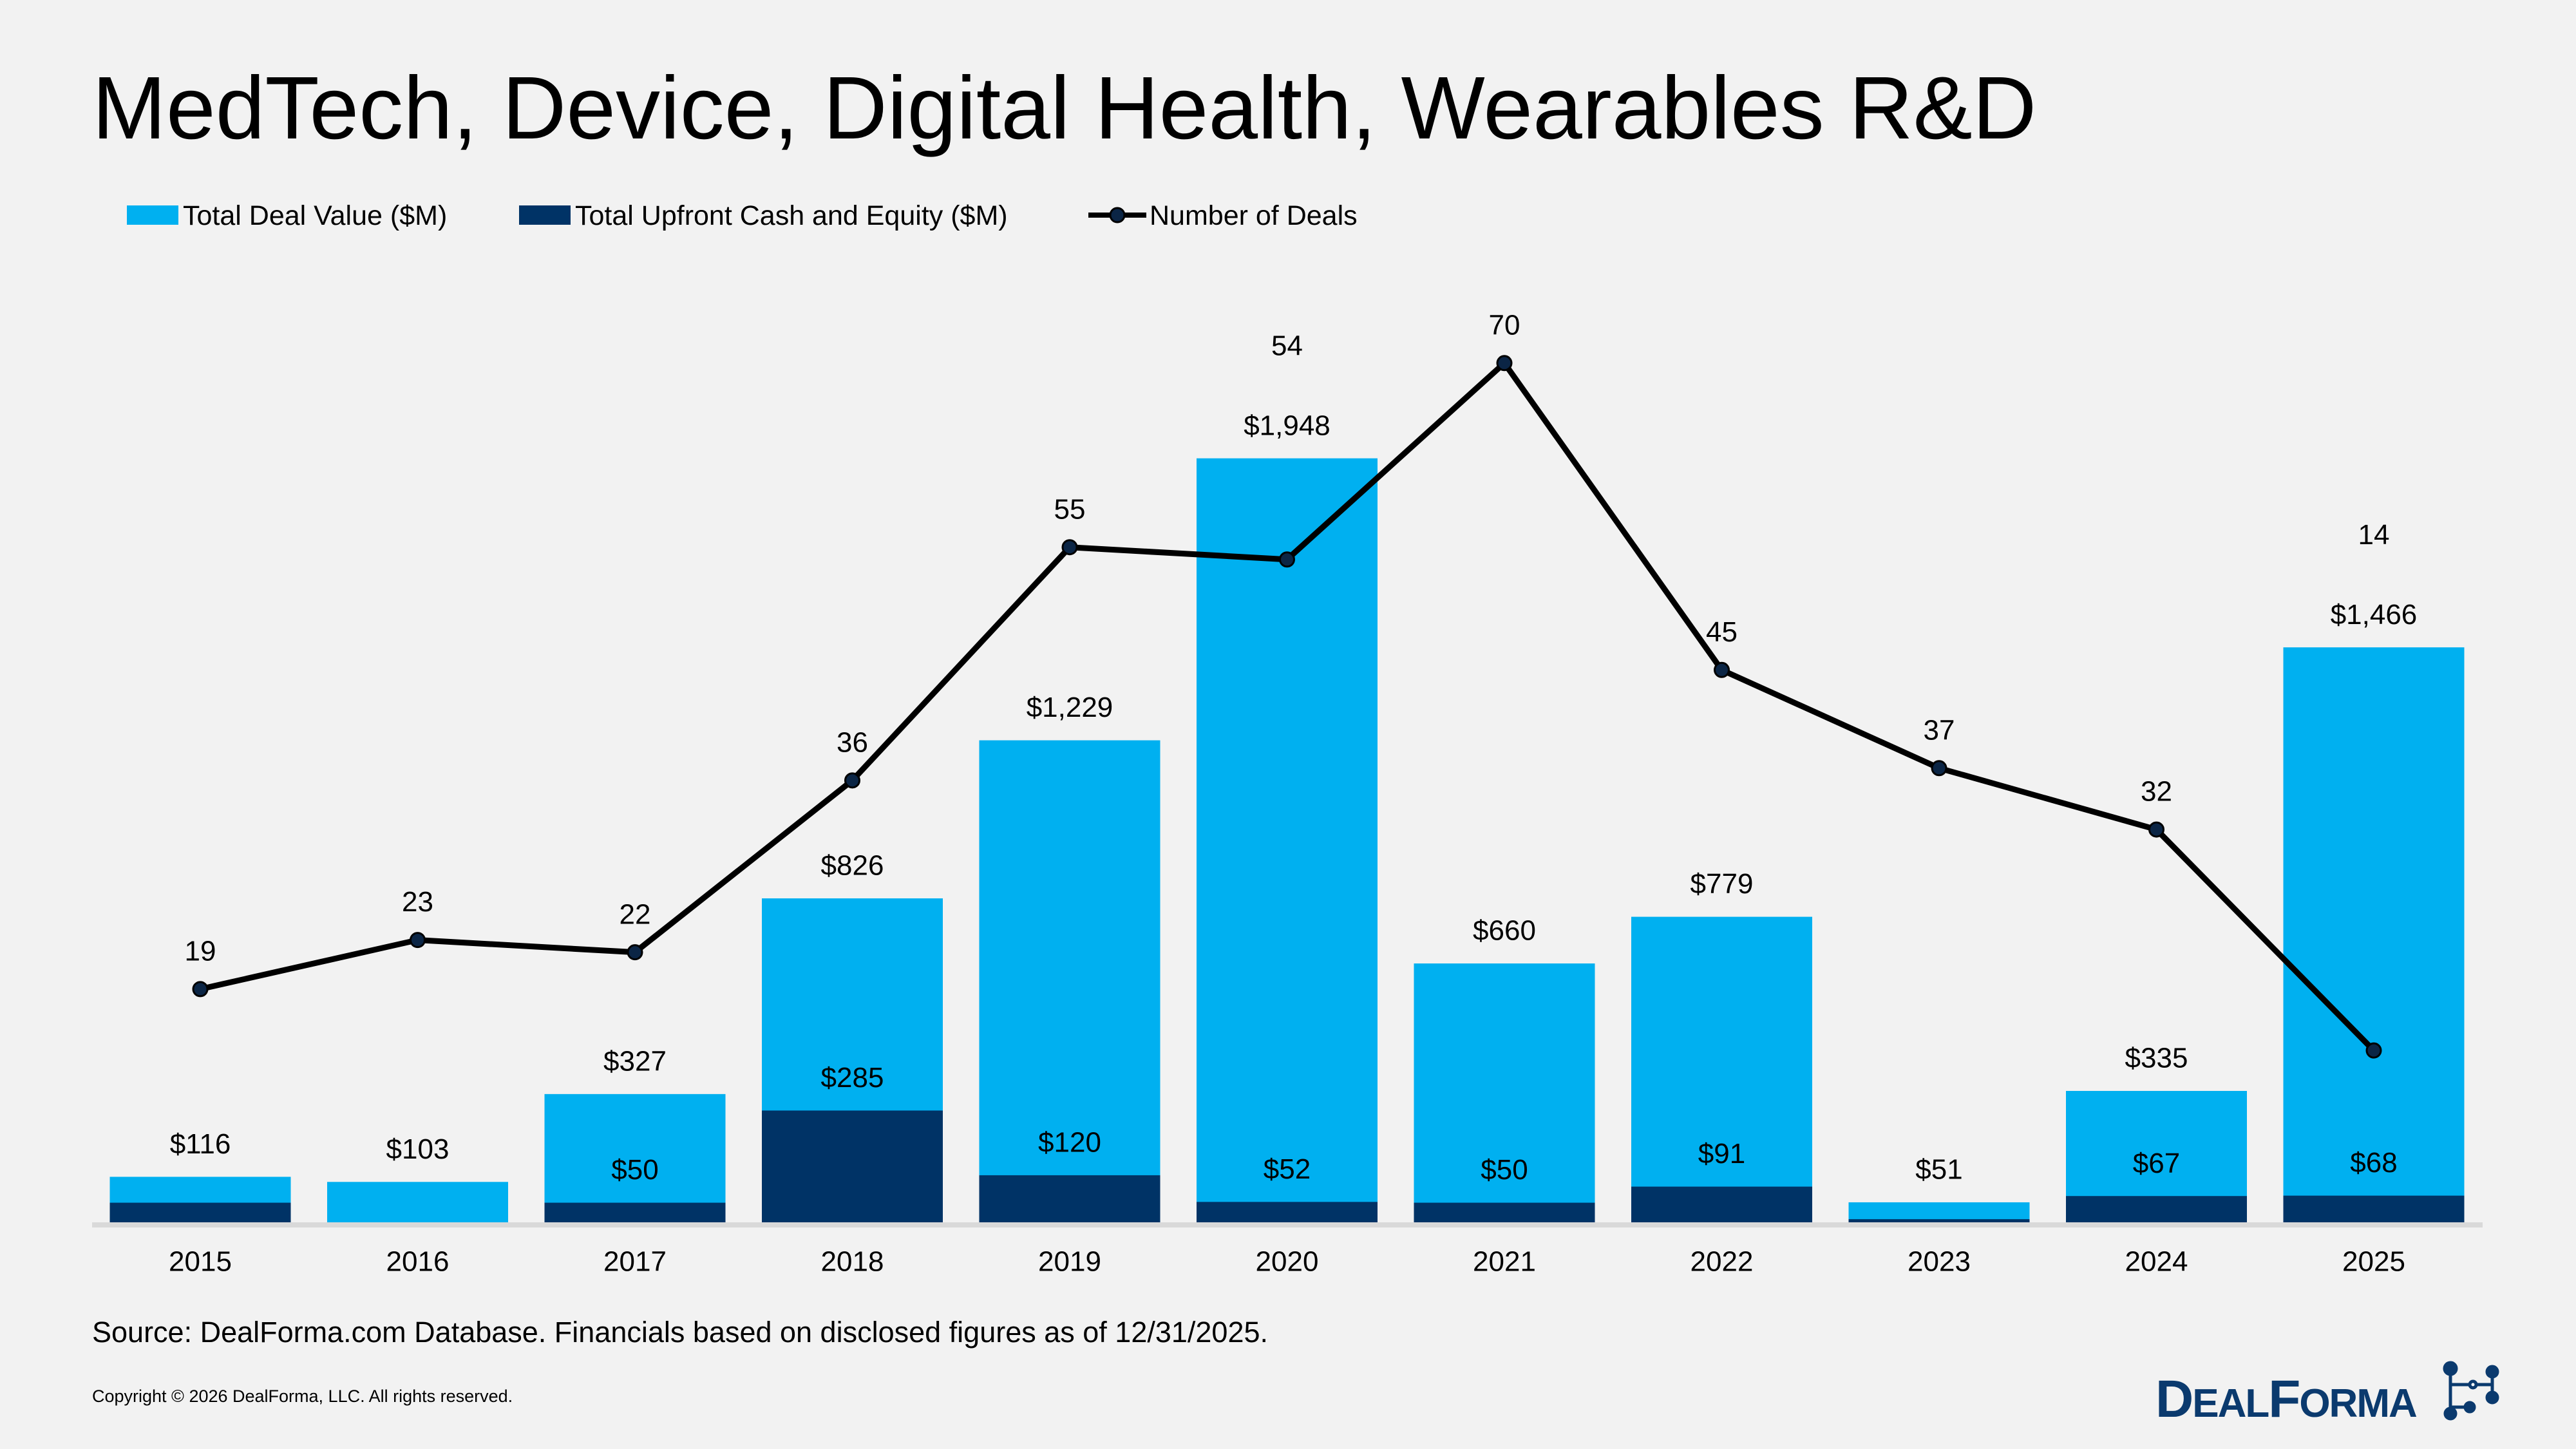 This screenshot has width=2576, height=1449. What do you see at coordinates (1254, 215) in the screenshot?
I see `legend-label-number-of-deals: Number of Deals` at bounding box center [1254, 215].